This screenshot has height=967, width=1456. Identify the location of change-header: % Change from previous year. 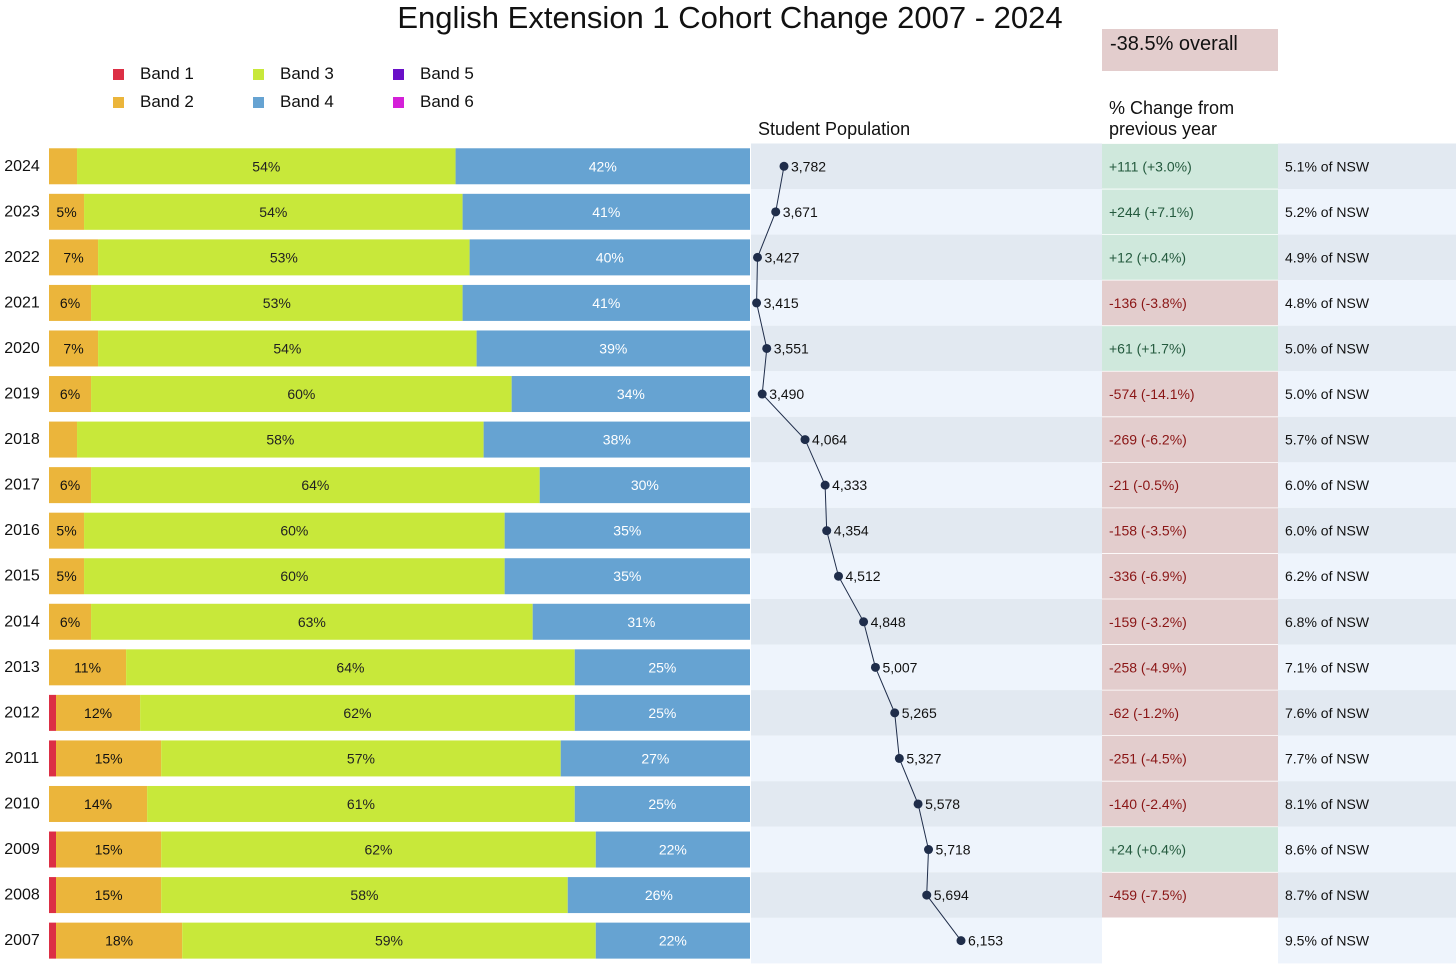
(1171, 119).